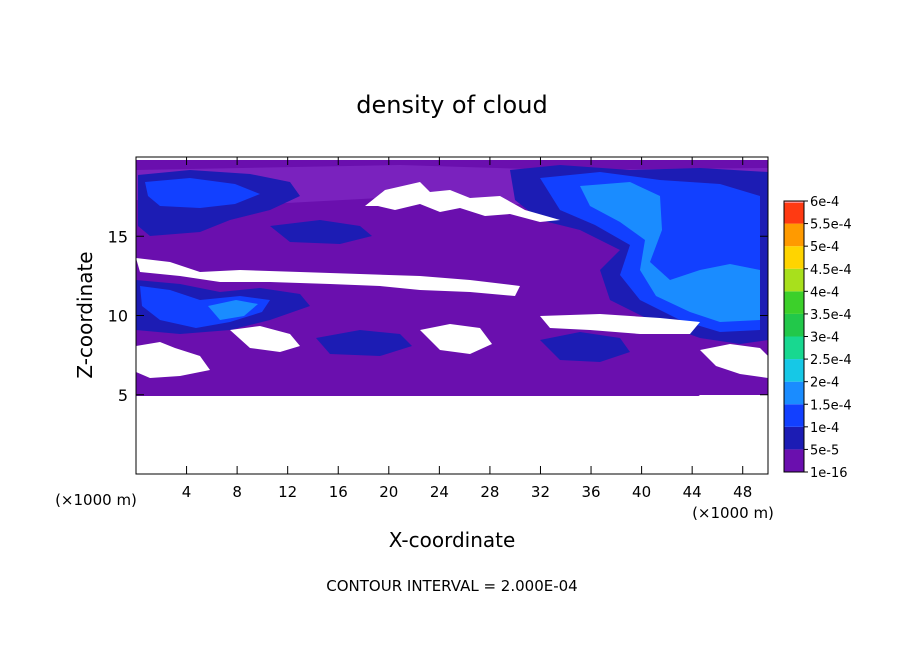 The width and height of the screenshot is (904, 654). Describe the element at coordinates (670, 252) in the screenshot. I see `cloud-core-right-light` at that location.